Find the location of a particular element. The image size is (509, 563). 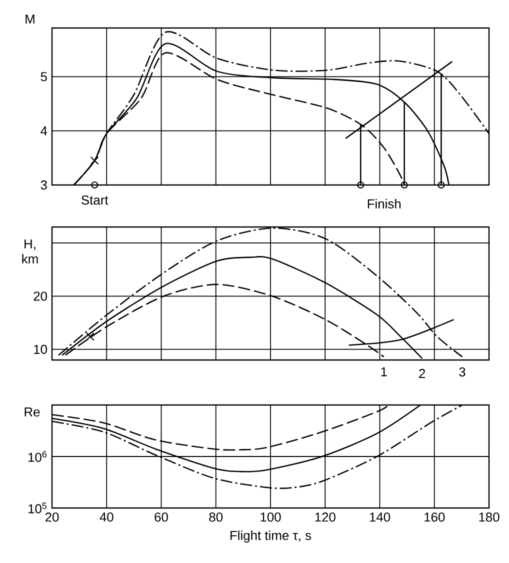

x-tick-label: 140 is located at coordinates (380, 517).